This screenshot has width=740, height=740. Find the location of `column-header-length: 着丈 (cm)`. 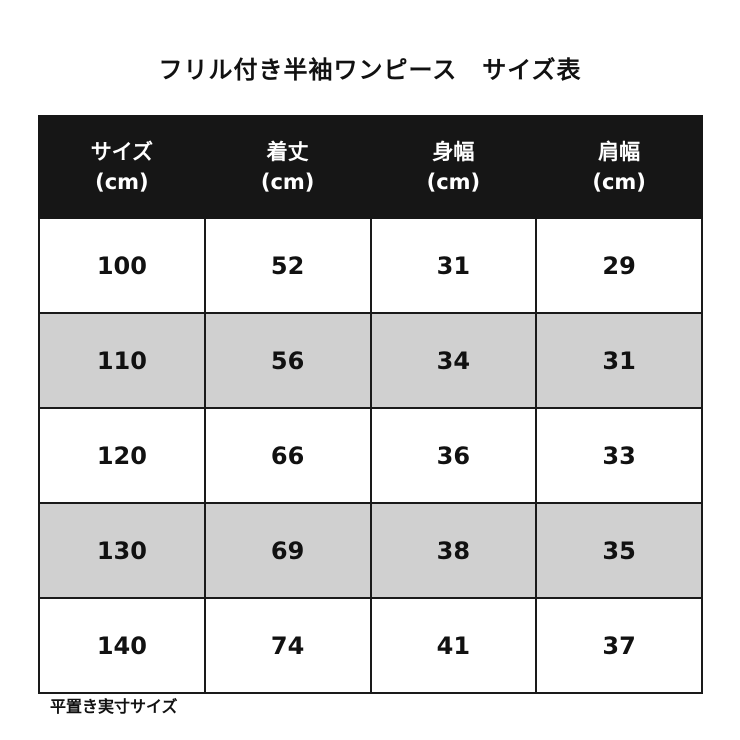

column-header-length: 着丈 (cm) is located at coordinates (287, 167).